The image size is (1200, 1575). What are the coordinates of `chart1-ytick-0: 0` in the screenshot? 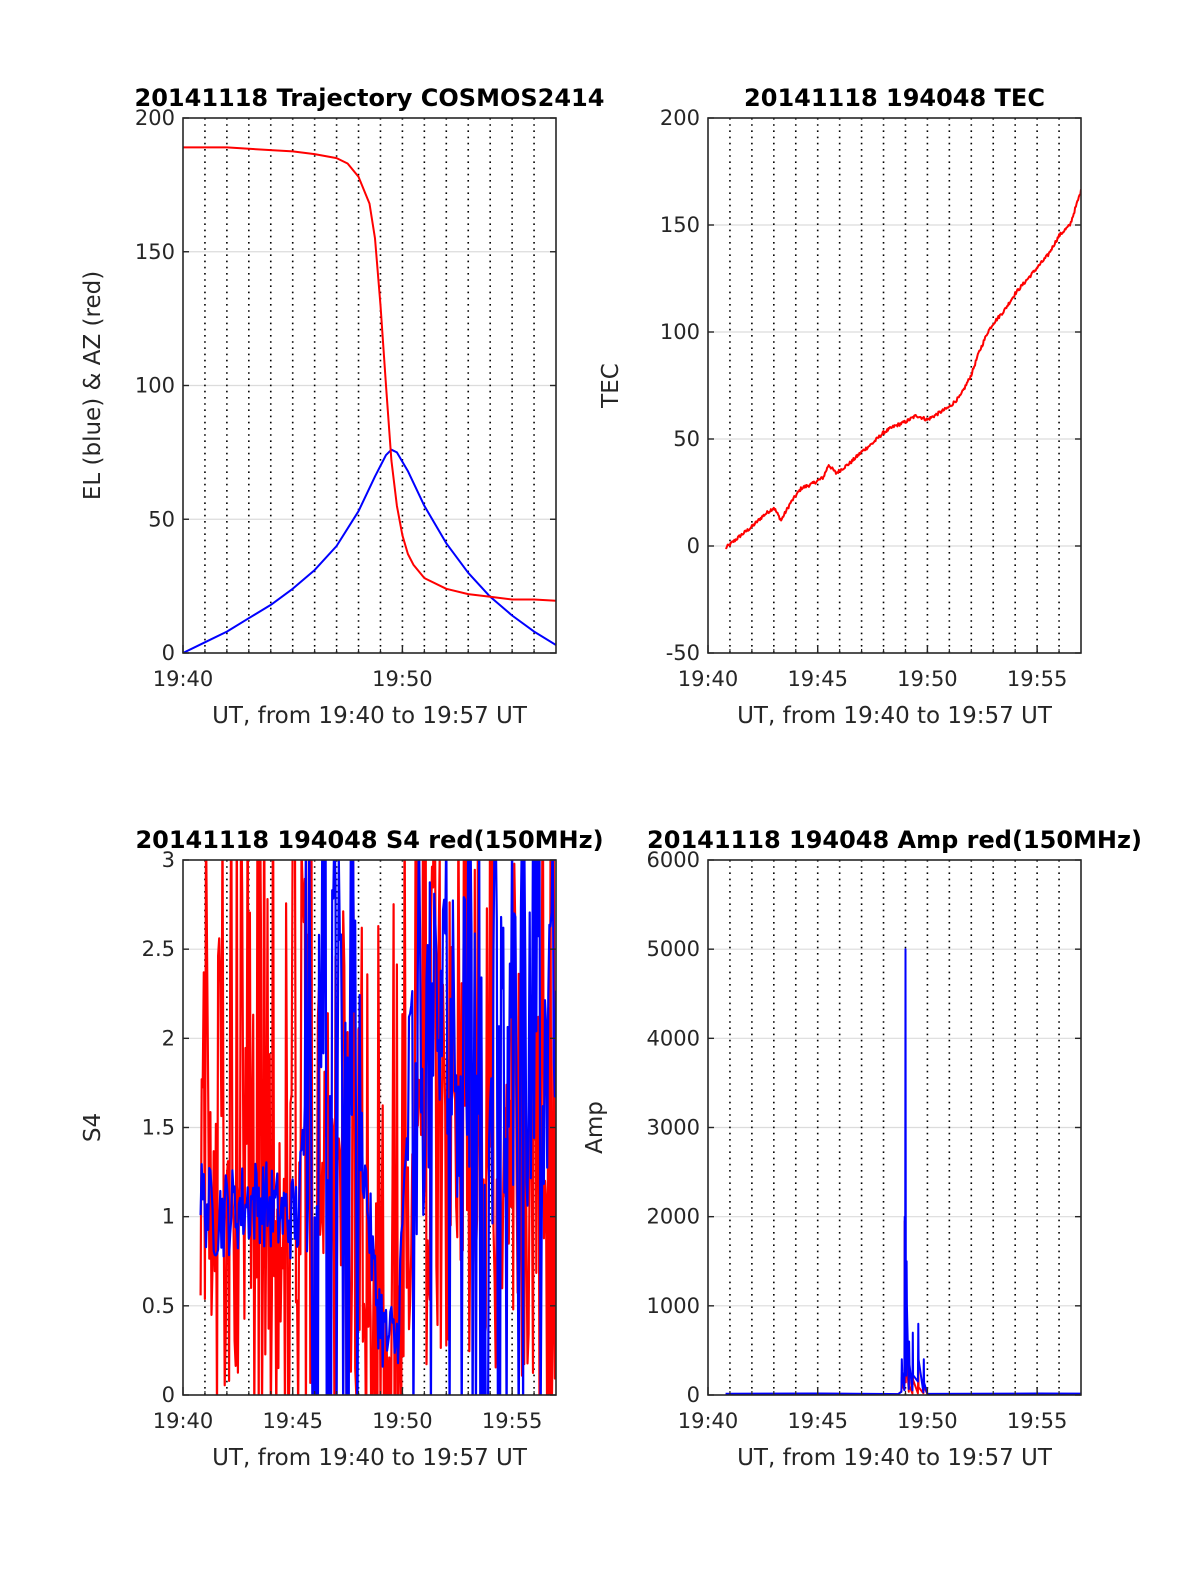 It's located at (168, 653).